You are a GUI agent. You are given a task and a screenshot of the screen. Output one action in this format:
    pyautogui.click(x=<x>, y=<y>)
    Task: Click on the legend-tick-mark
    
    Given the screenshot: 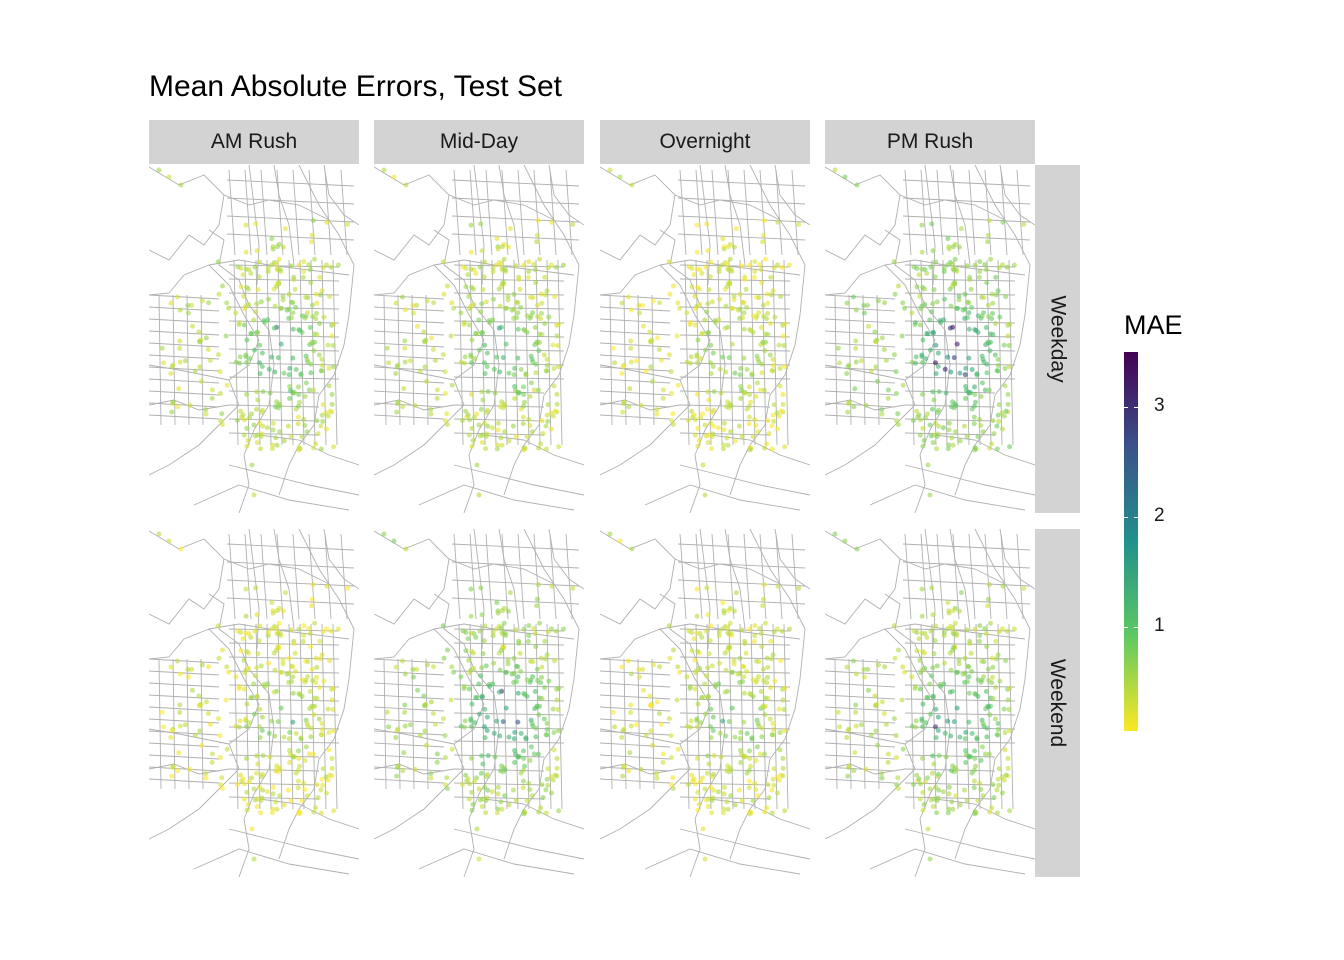 What is the action you would take?
    pyautogui.click(x=1126, y=517)
    